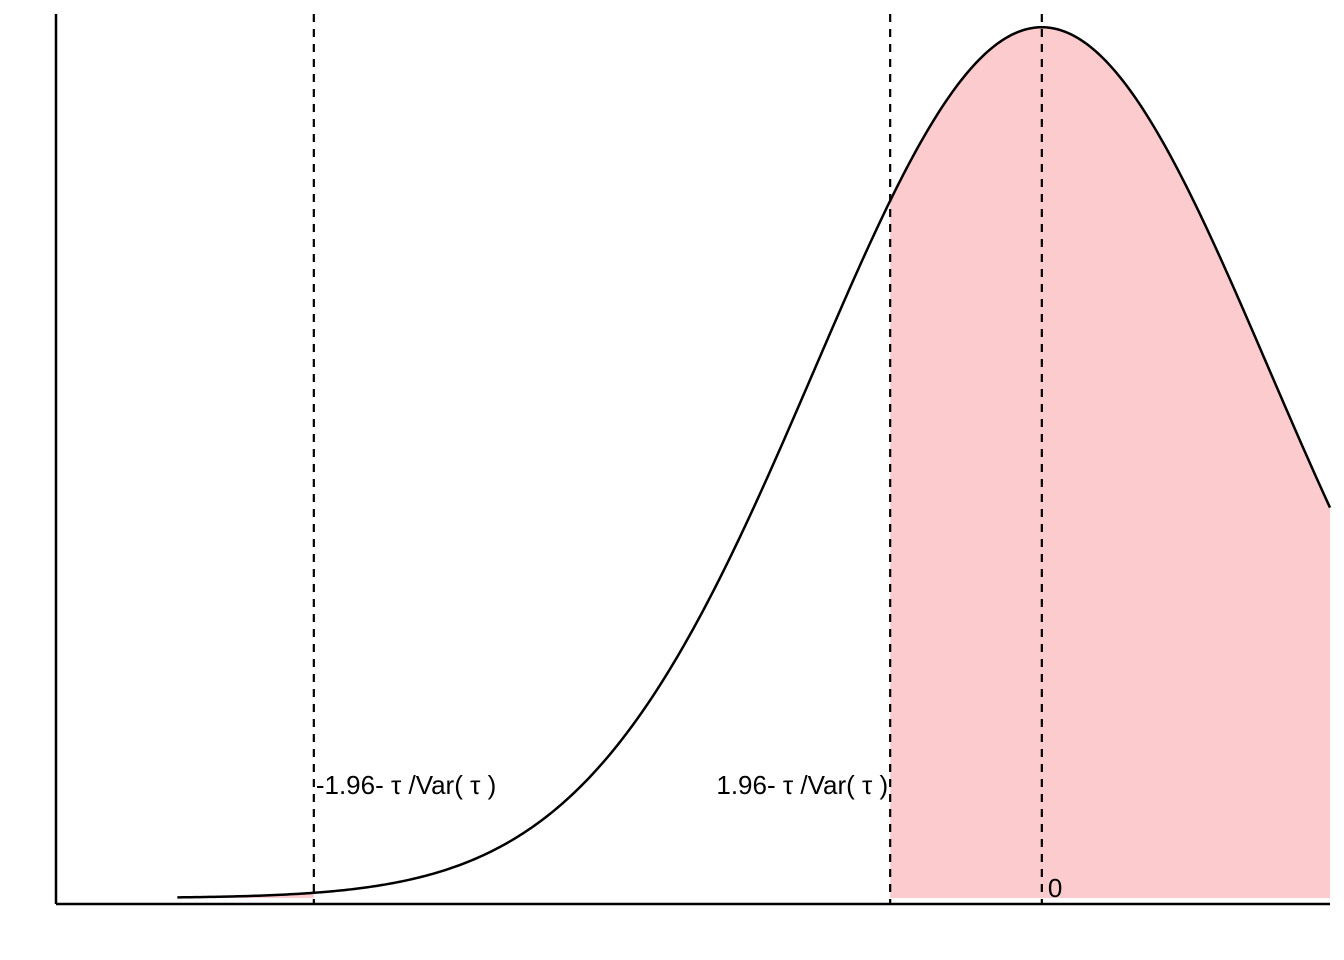 The height and width of the screenshot is (960, 1344). Describe the element at coordinates (406, 785) in the screenshot. I see `reference-line-label-1: -1.96- τ /Var( τ )` at that location.